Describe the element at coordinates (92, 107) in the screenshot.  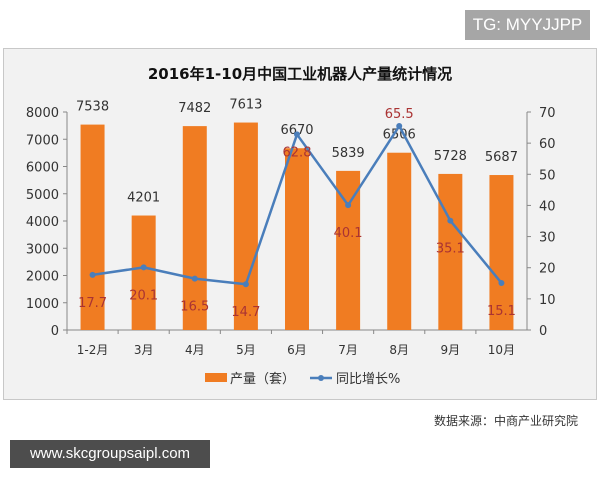
I see `bar-data-label: 7538` at that location.